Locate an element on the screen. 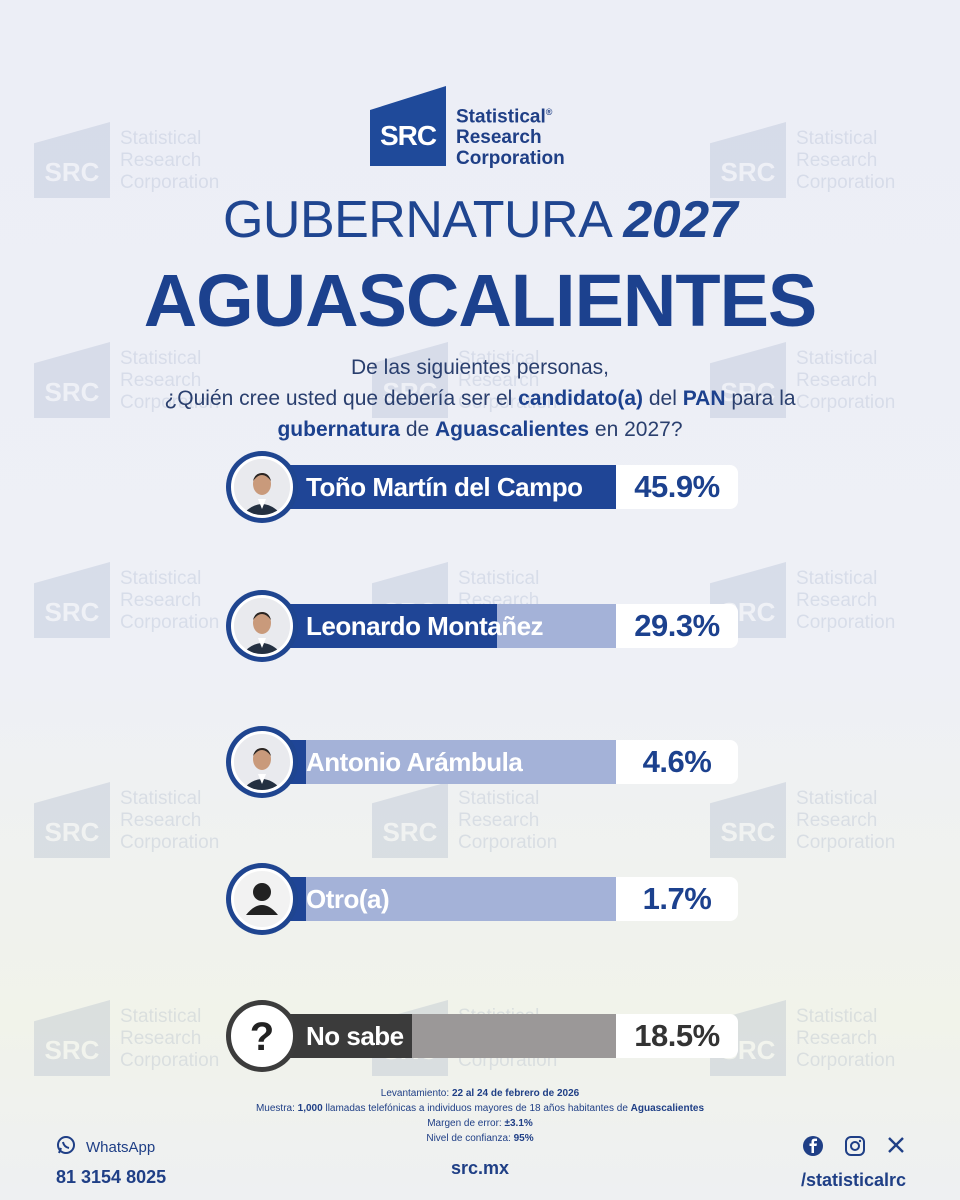  bar-category-label: Otro(a) is located at coordinates (348, 899).